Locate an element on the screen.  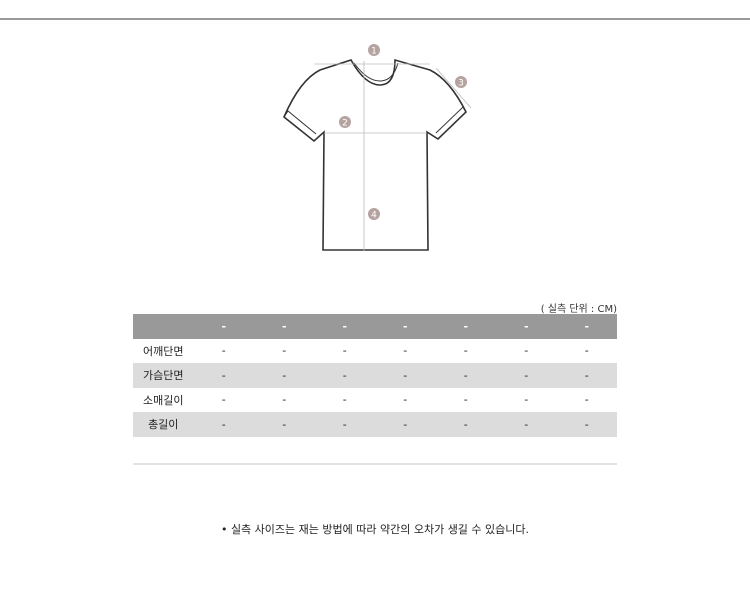
table-row: 총길이 - - - - - - - is located at coordinates (375, 424).